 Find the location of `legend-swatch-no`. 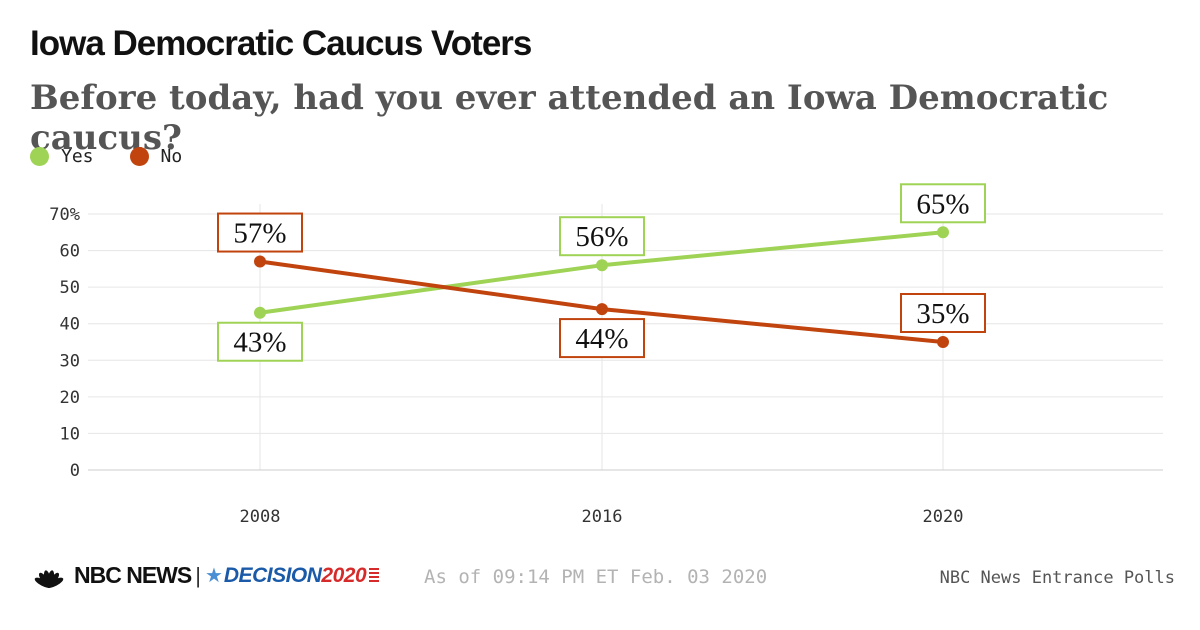

legend-swatch-no is located at coordinates (139, 156).